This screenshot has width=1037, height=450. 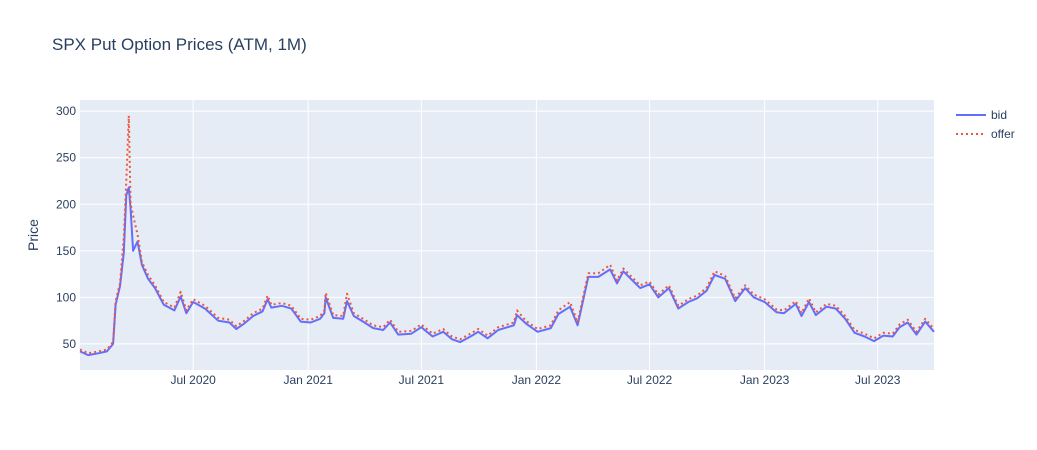 What do you see at coordinates (66, 204) in the screenshot?
I see `y-tick-label: 200` at bounding box center [66, 204].